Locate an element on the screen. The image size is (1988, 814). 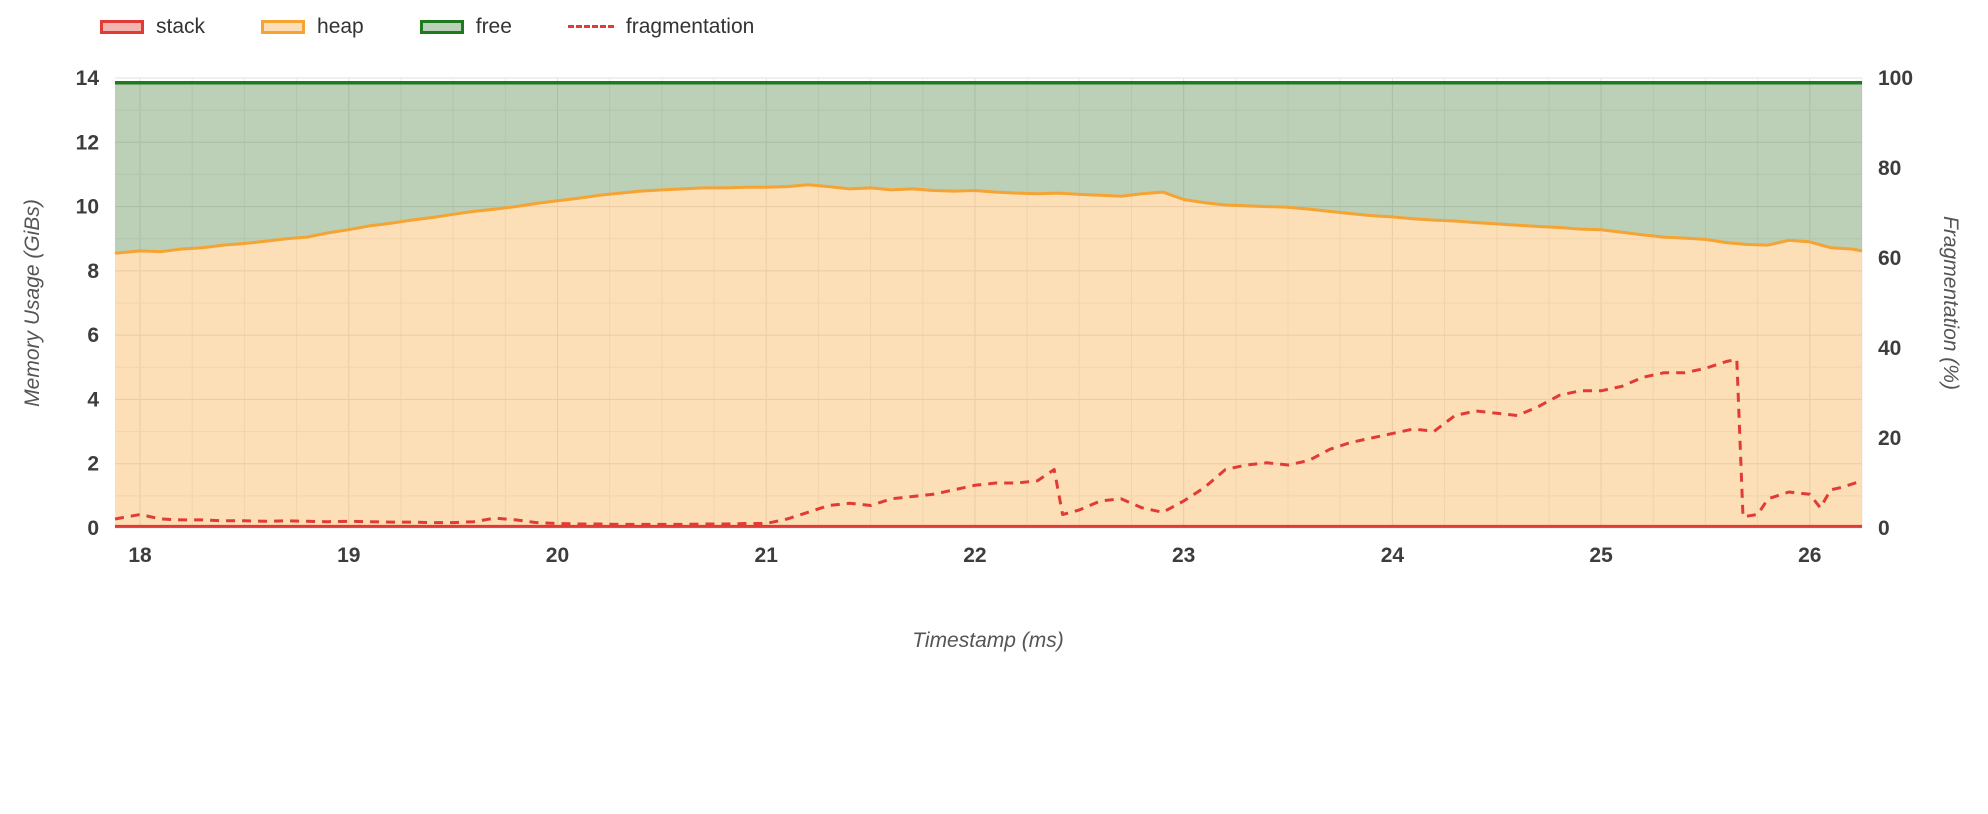
legend-label: fragmentation is located at coordinates (690, 26).